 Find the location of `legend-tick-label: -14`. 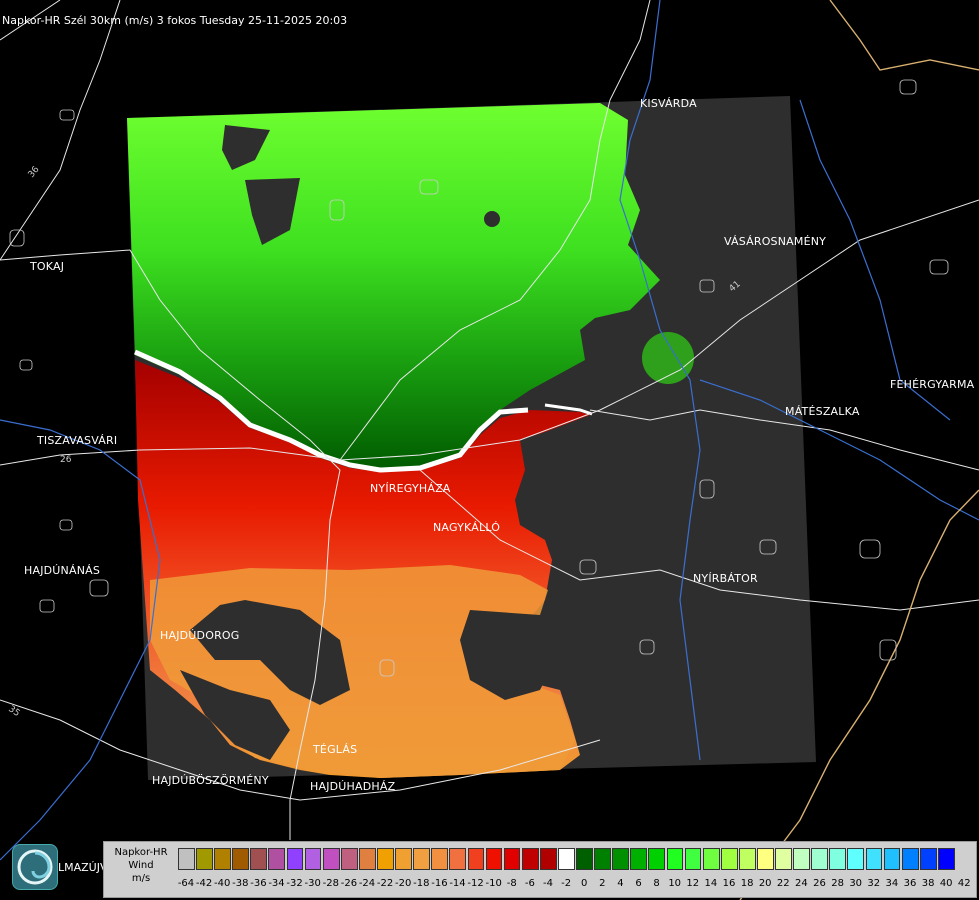

legend-tick-label: -14 is located at coordinates (457, 883).